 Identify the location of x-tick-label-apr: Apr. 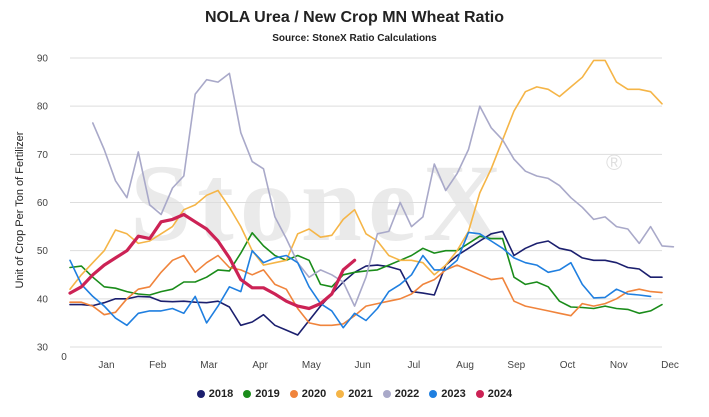
(260, 365).